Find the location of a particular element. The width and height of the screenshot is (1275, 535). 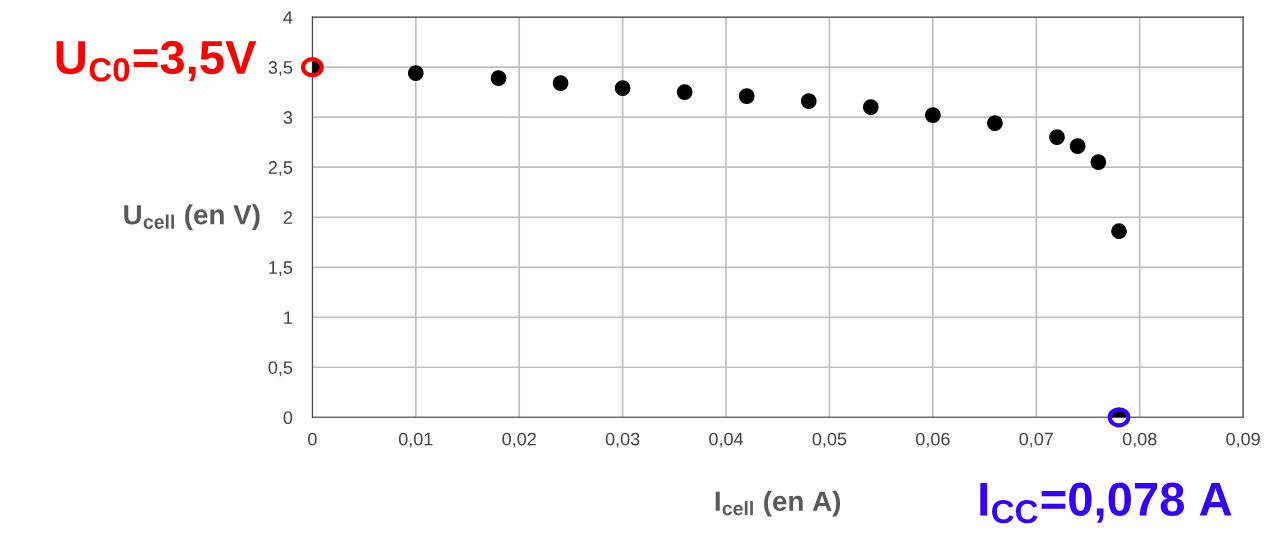

y-tick-label: 3 is located at coordinates (288, 117).